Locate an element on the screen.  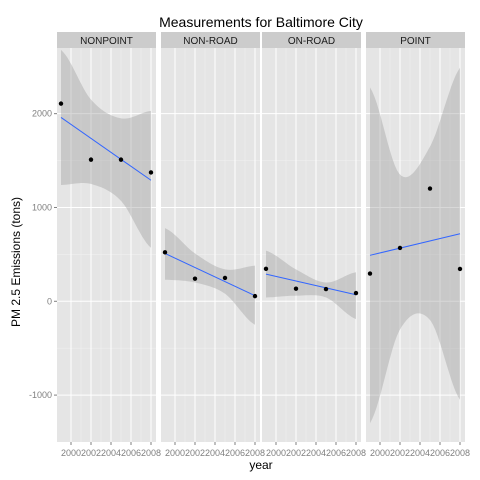
strip-label: ON-ROAD is located at coordinates (311, 41).